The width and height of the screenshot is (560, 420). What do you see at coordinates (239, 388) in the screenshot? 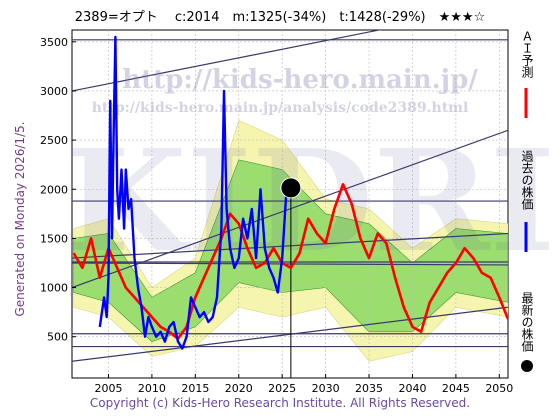
I see `x-tick-label-3: 2020` at bounding box center [239, 388].